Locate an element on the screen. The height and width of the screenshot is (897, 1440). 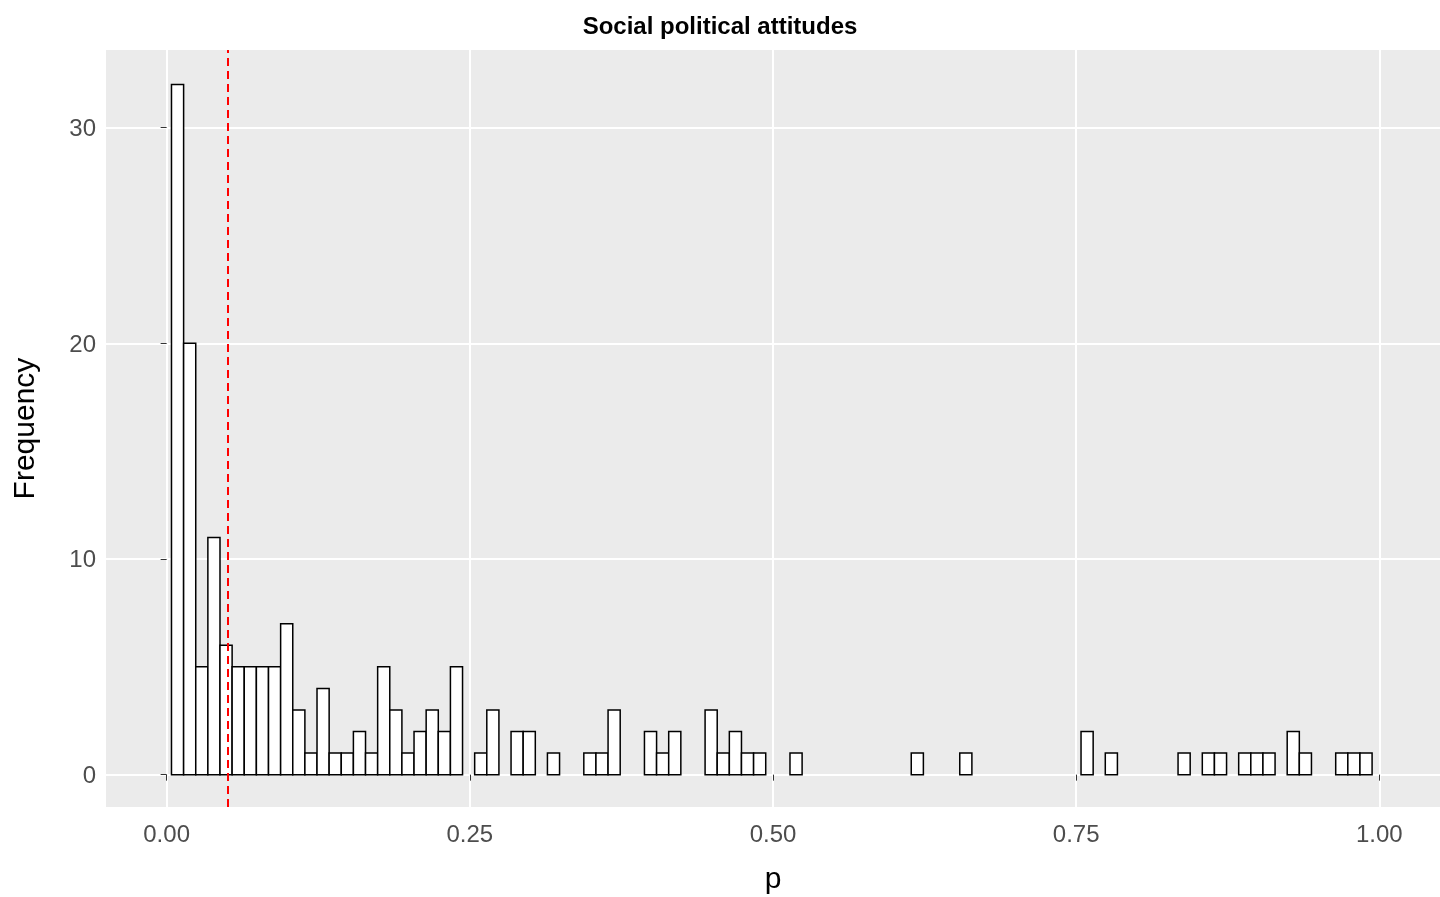
x-tick-label: 0.50 is located at coordinates (773, 833).